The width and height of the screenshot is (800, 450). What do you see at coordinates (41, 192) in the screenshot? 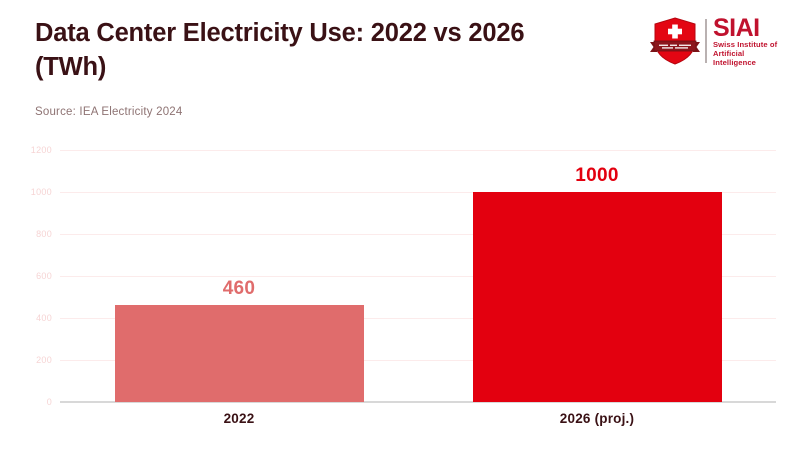
I see `y-axis-tick-label: 1000` at bounding box center [41, 192].